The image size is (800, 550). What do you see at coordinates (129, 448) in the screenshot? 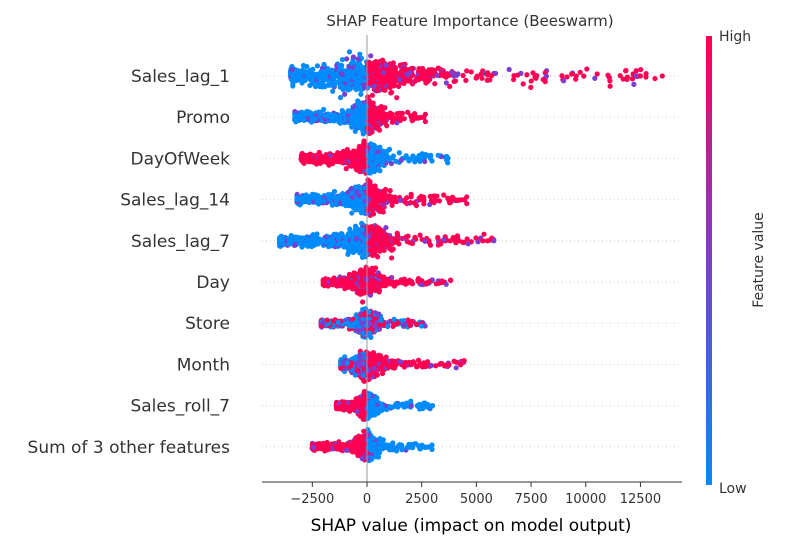
I see `feature-label: Sum of 3 other features` at bounding box center [129, 448].